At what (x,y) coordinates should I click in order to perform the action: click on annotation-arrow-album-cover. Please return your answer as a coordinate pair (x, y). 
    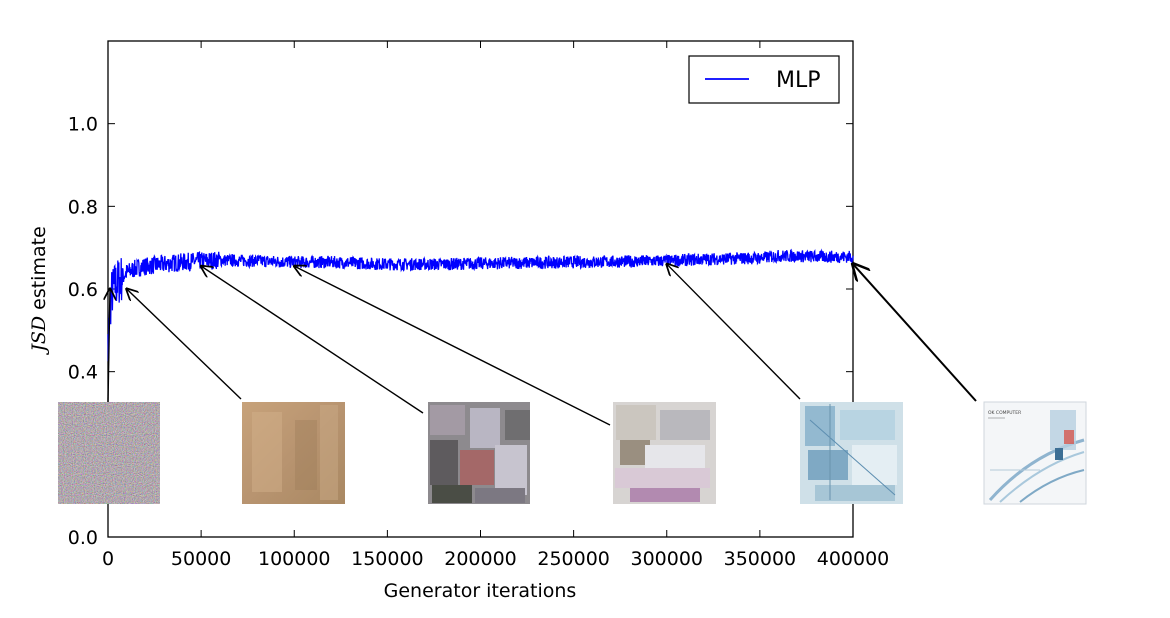
    Looking at the image, I should click on (915, 333).